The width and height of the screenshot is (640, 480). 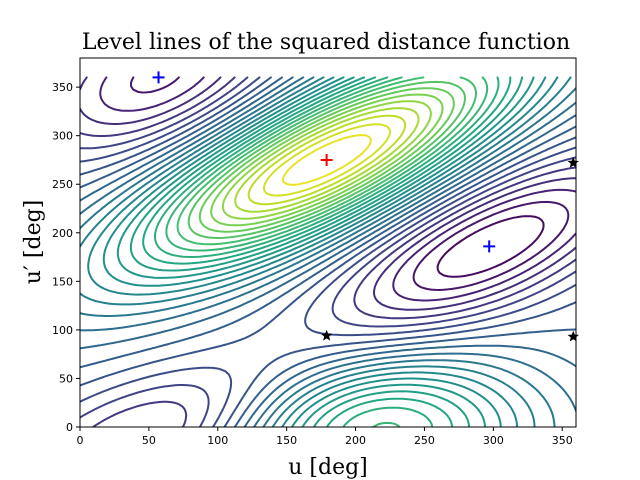 What do you see at coordinates (217, 440) in the screenshot?
I see `x-tick-label: 100` at bounding box center [217, 440].